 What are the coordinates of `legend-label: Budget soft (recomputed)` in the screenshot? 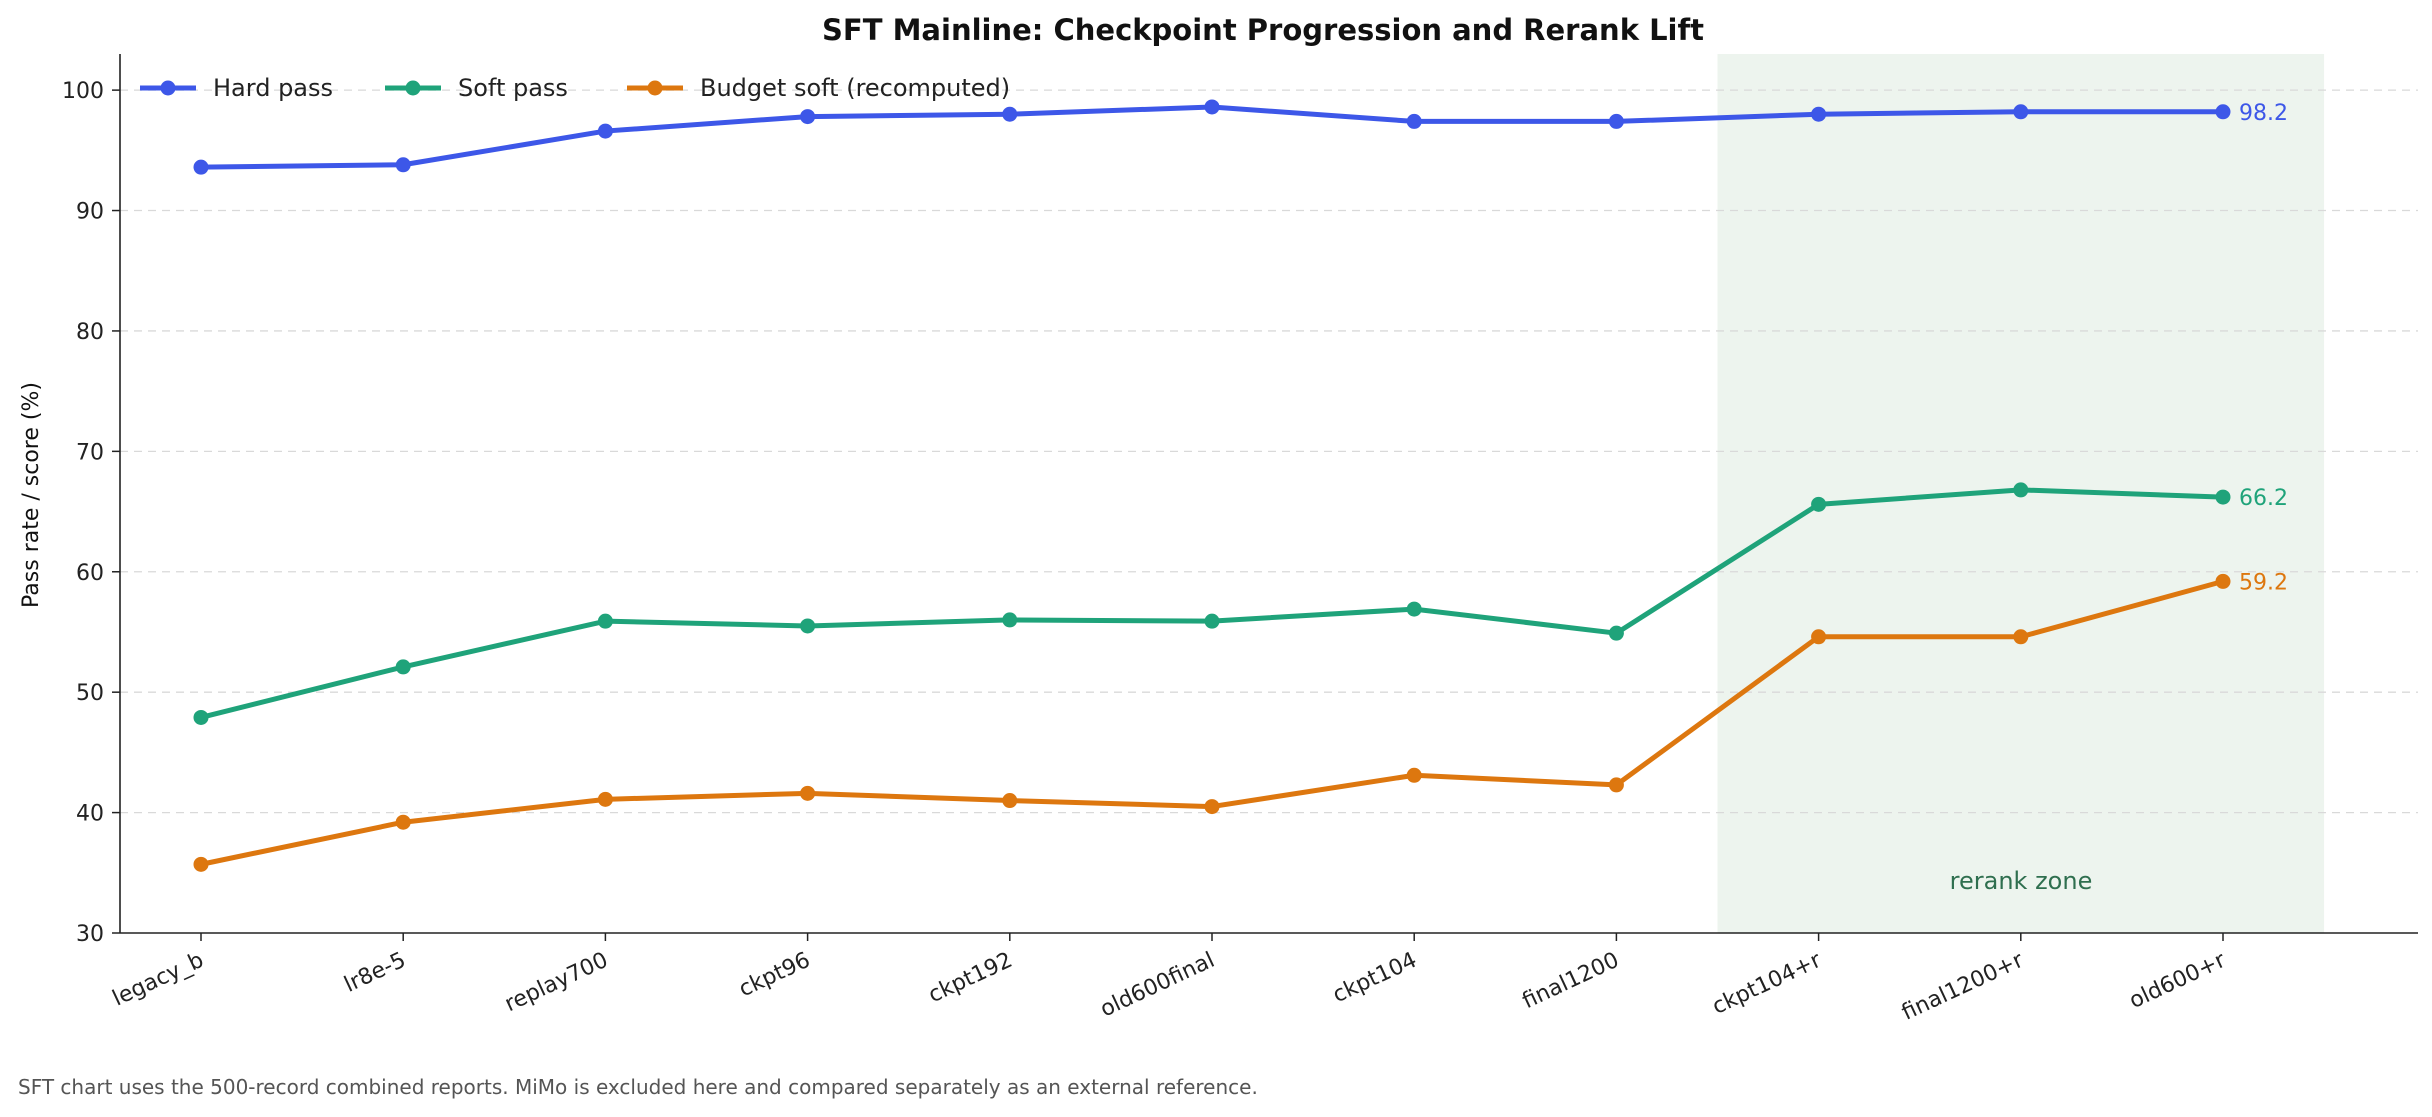 It's located at (855, 88).